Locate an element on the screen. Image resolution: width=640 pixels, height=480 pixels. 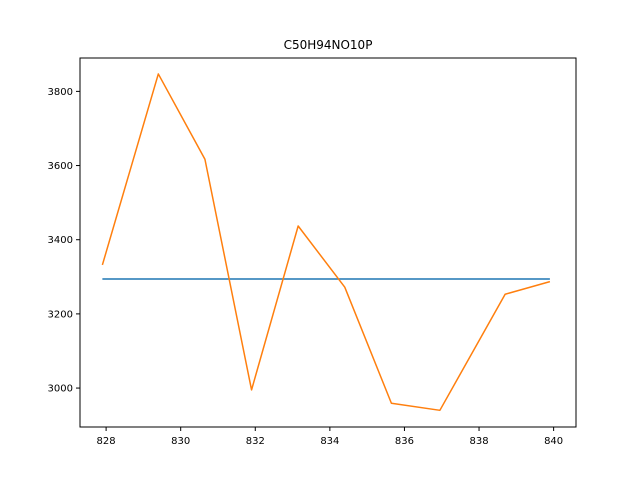
x-tick-label: 830 is located at coordinates (180, 441).